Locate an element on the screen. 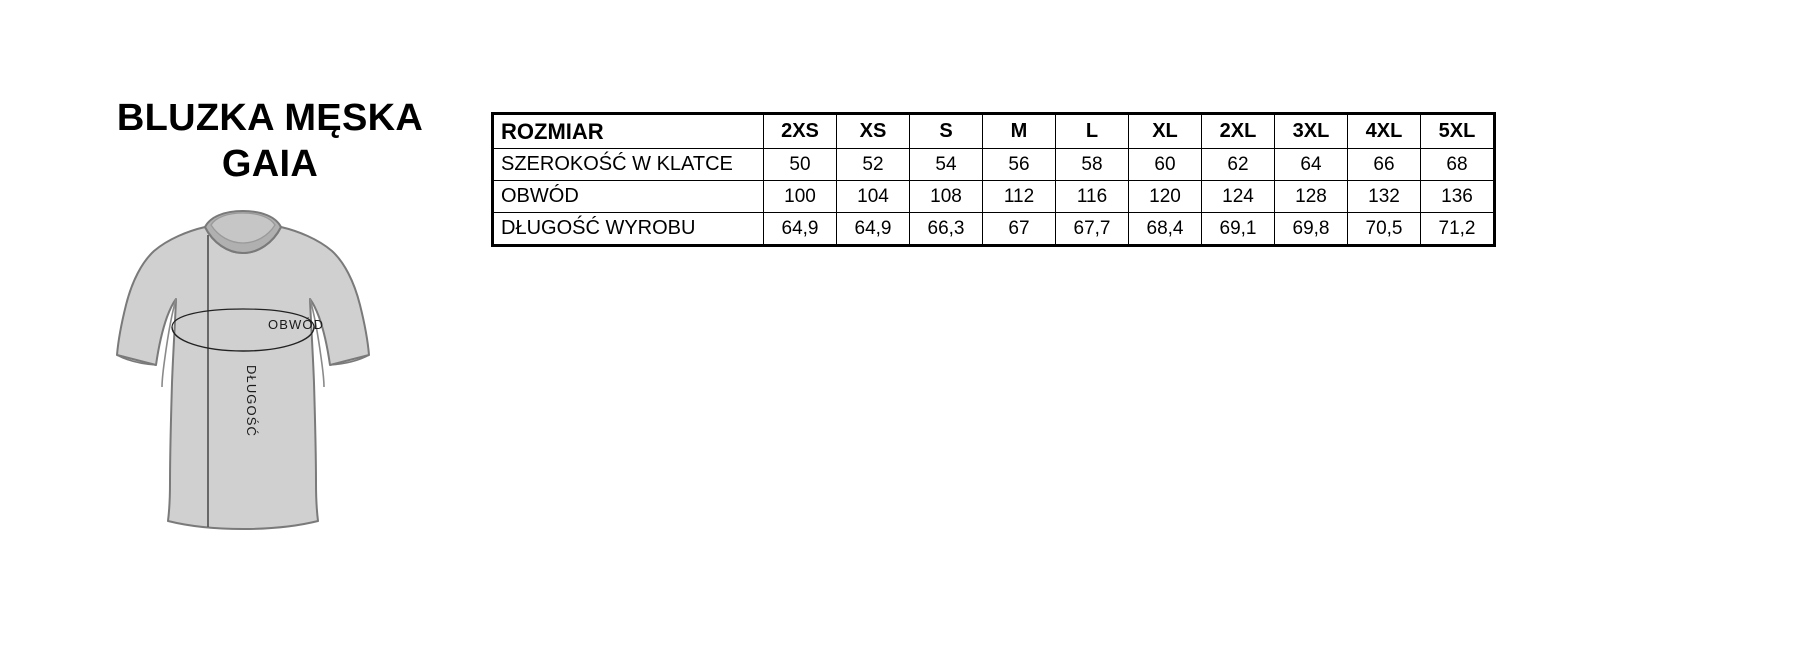 Image resolution: width=1799 pixels, height=665 pixels. cell-product-length-4xl: 70,5 is located at coordinates (1384, 229).